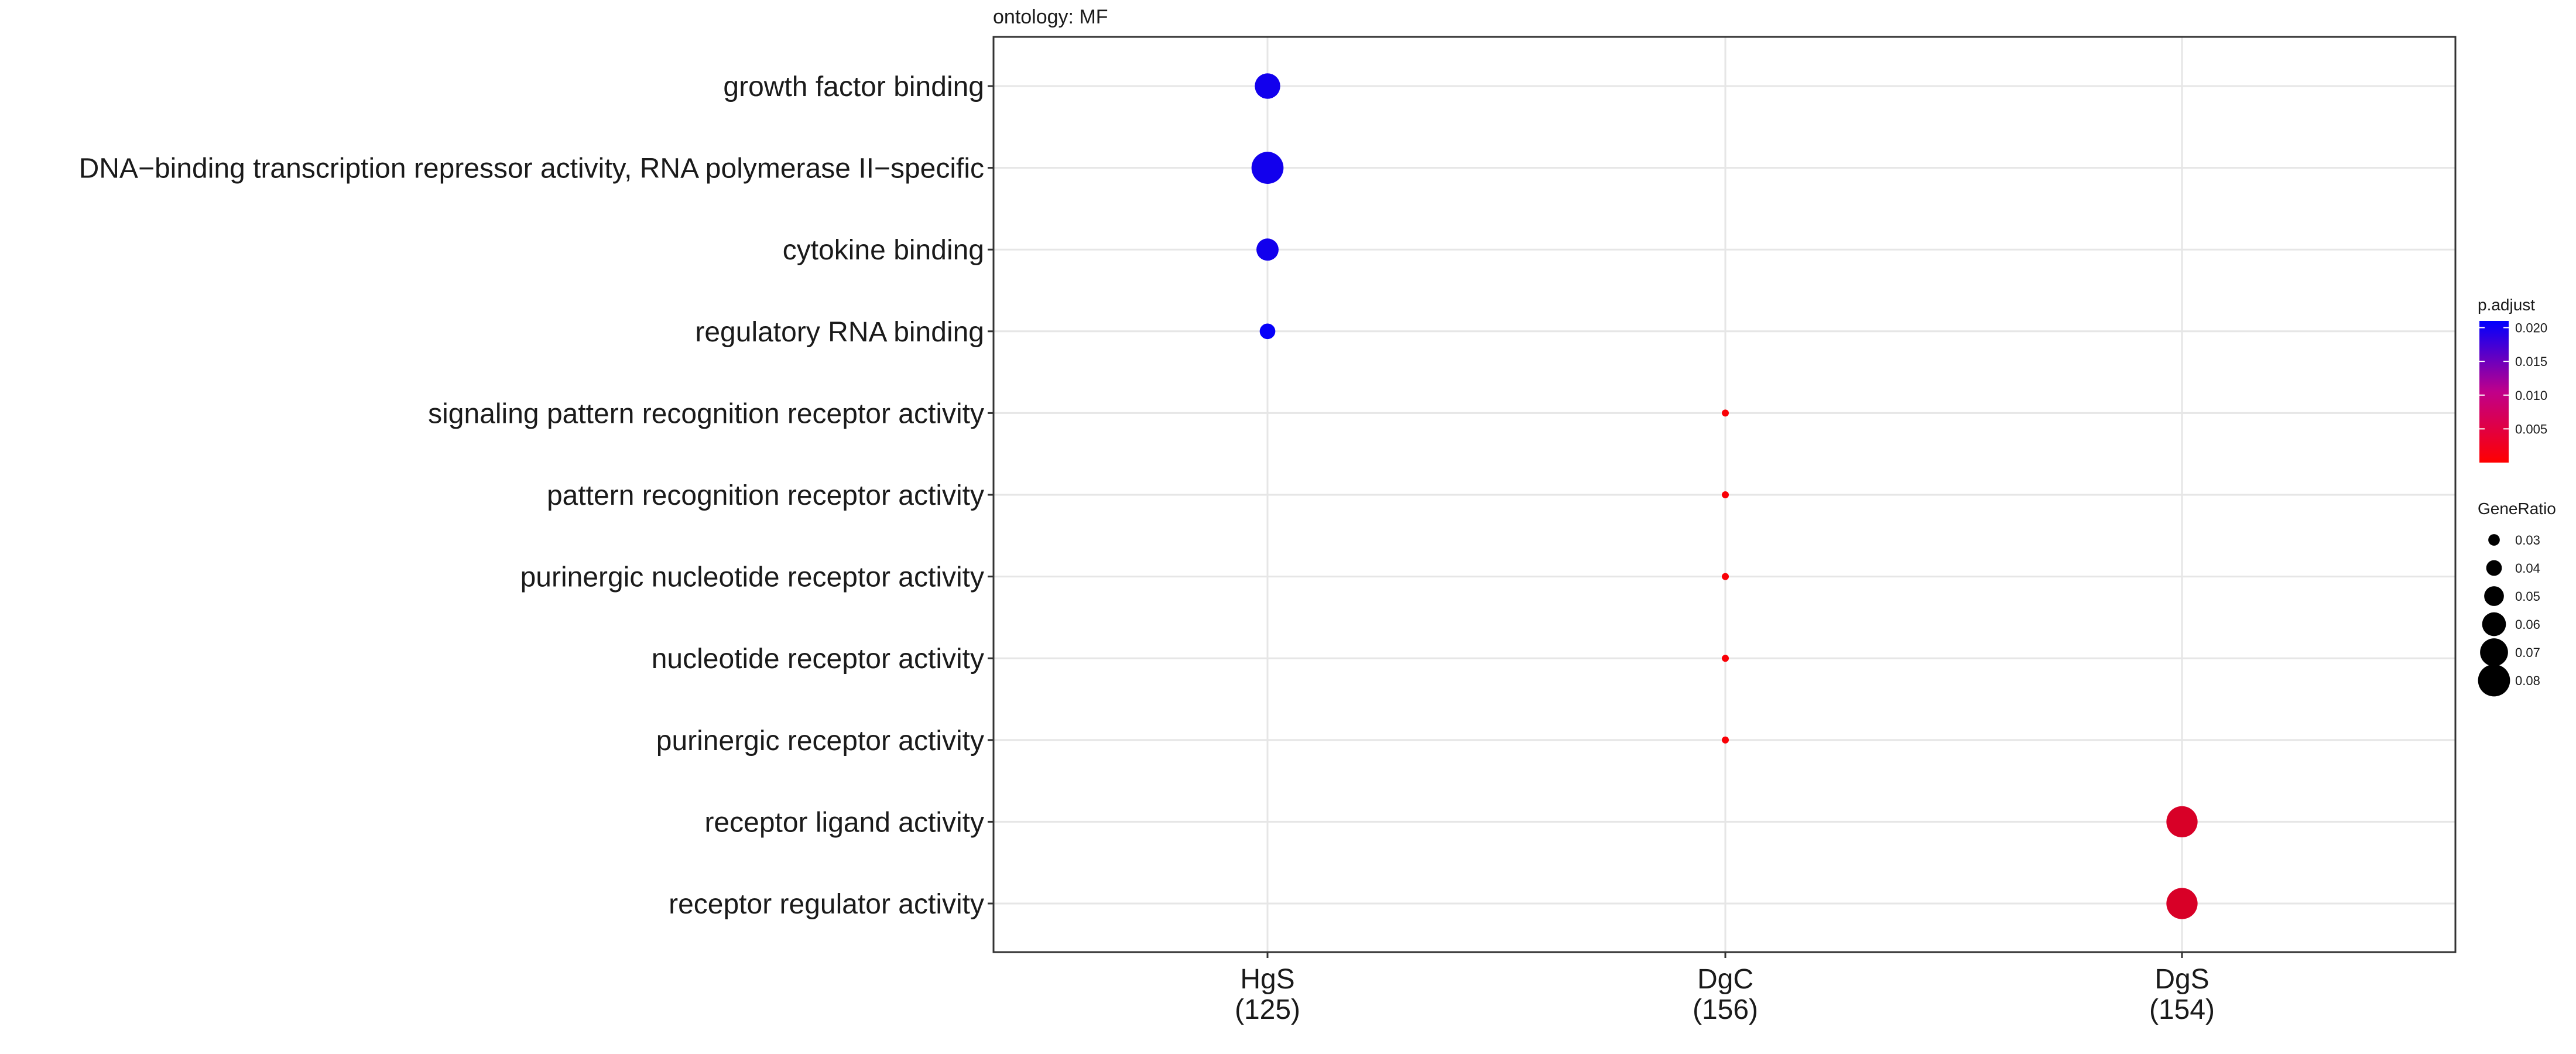 The width and height of the screenshot is (2576, 1054). Describe the element at coordinates (765, 496) in the screenshot. I see `y-label-pattern-recognition-receptor-activity: pattern recognition receptor activity` at that location.